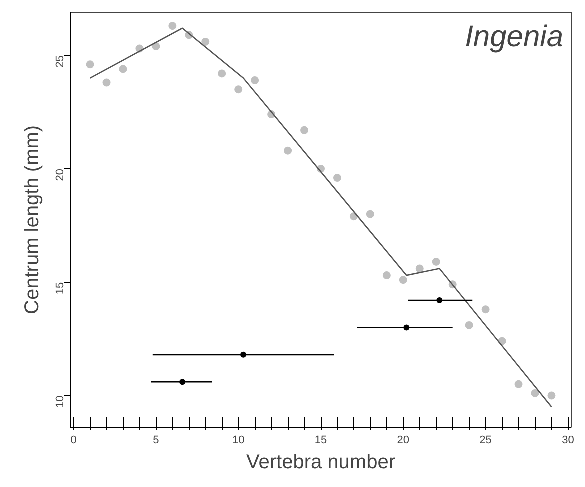 Image resolution: width=585 pixels, height=487 pixels. What do you see at coordinates (60, 62) in the screenshot?
I see `y-tick-label: 25` at bounding box center [60, 62].